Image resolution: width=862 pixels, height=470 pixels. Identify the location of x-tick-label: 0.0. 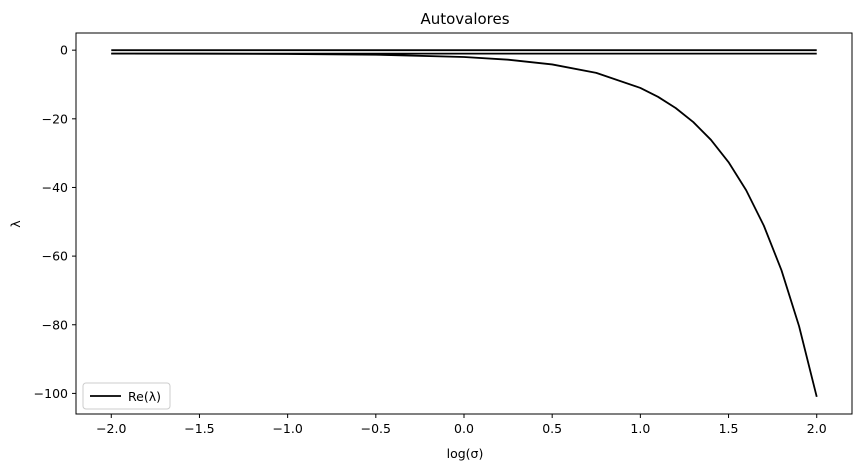
(464, 428).